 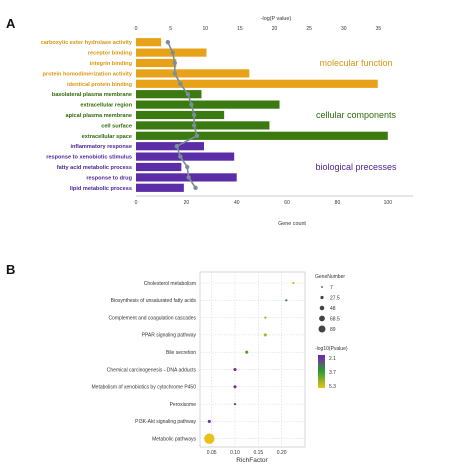 What do you see at coordinates (152, 370) in the screenshot?
I see `pathway-label: Chemical carcinogenesis - DNA adducts` at bounding box center [152, 370].